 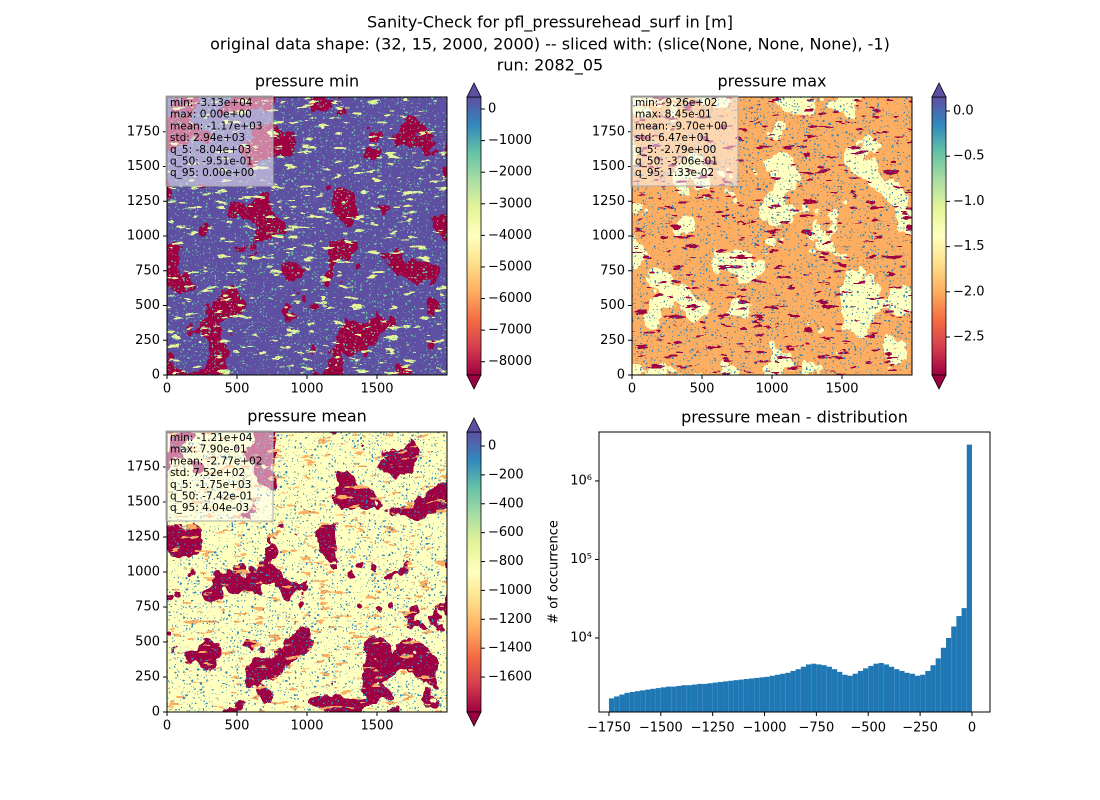 What do you see at coordinates (612, 270) in the screenshot?
I see `y-tick-label: 750` at bounding box center [612, 270].